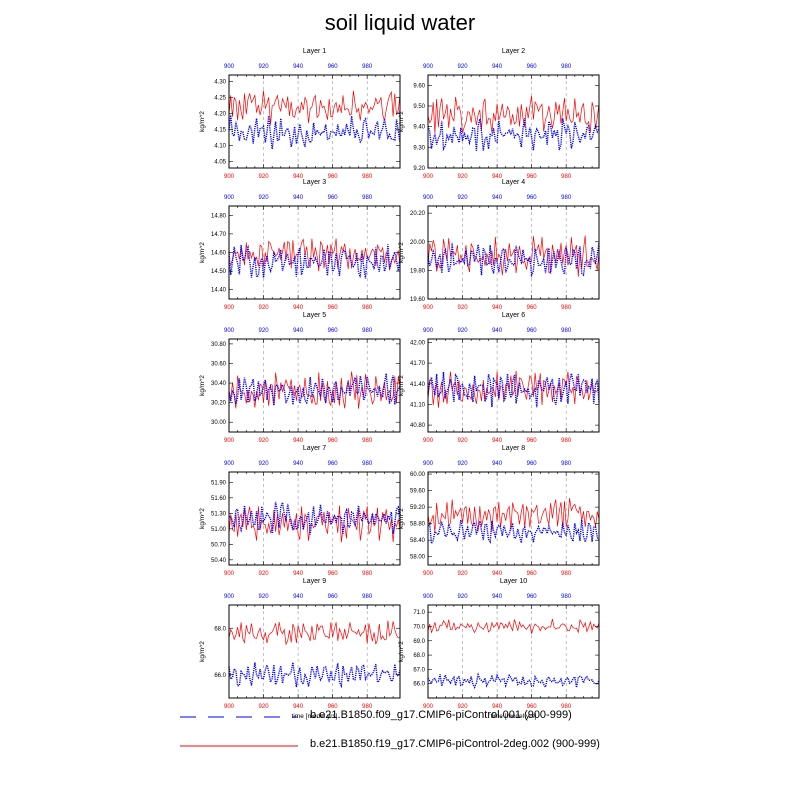 This screenshot has width=800, height=800. Describe the element at coordinates (419, 642) in the screenshot. I see `y-tick-label: 69.0` at that location.